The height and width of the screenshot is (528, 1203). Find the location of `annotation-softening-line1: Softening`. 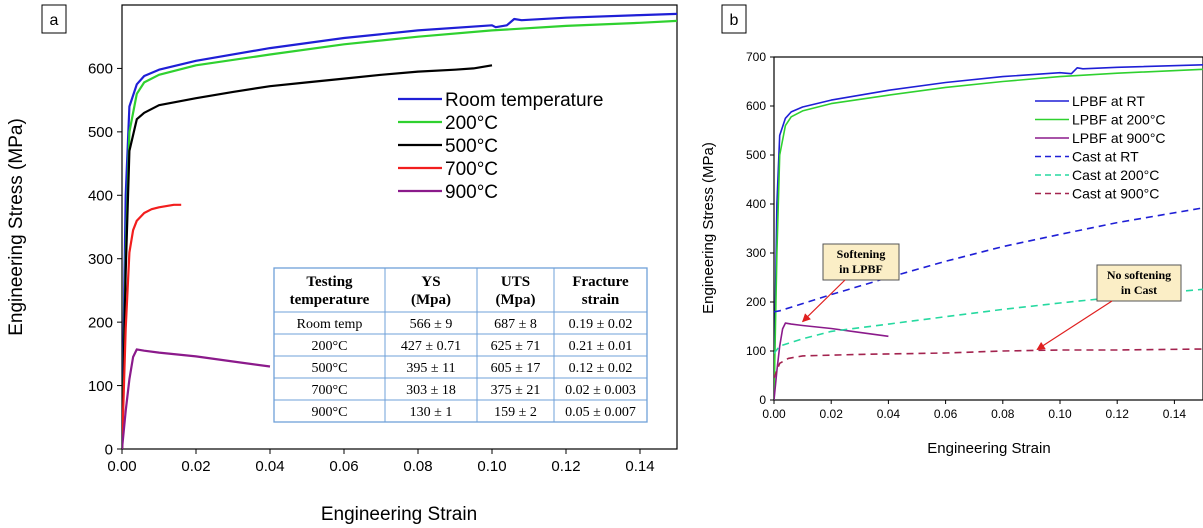

annotation-softening-line1: Softening is located at coordinates (861, 254).